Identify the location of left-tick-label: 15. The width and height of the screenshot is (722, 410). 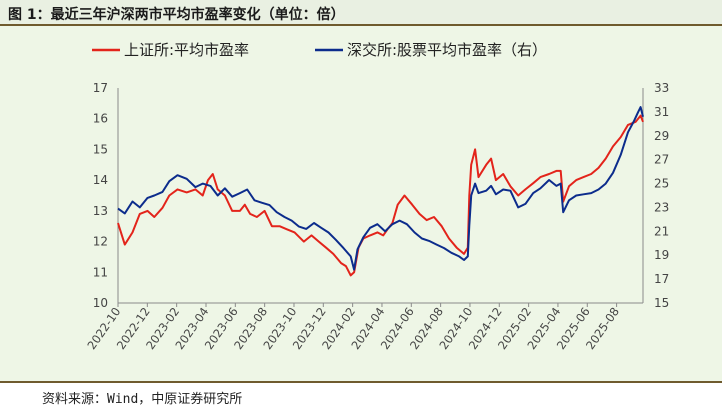
(100, 149).